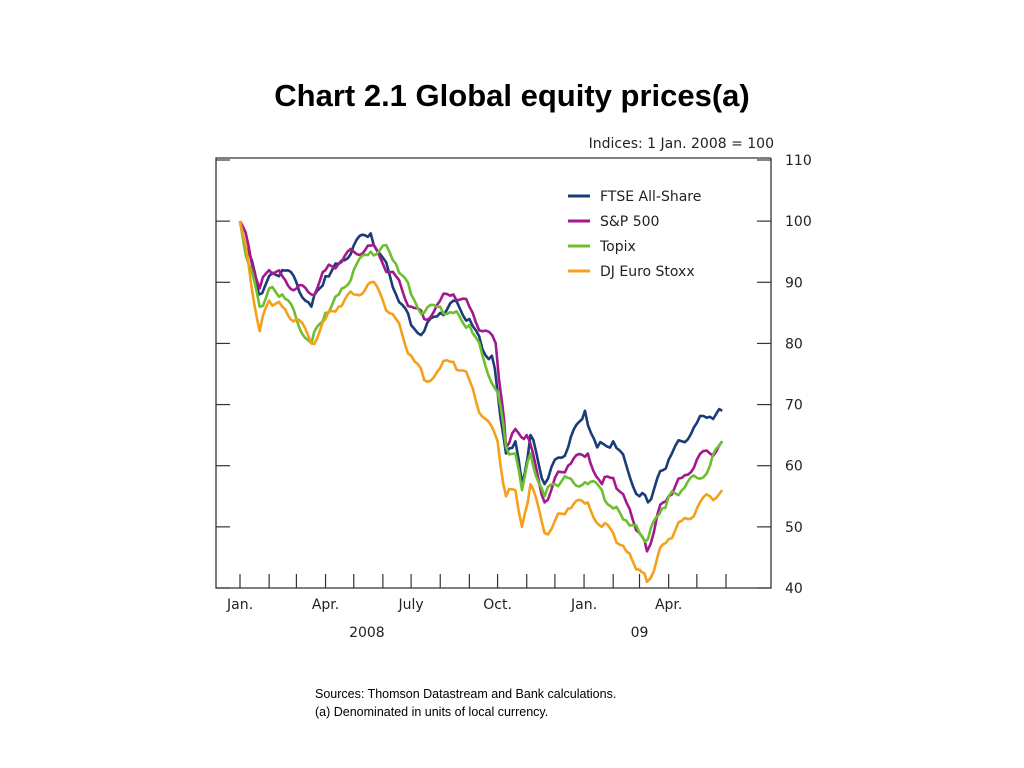 This screenshot has height=768, width=1024. Describe the element at coordinates (794, 589) in the screenshot. I see `y-tick-label: 40` at that location.